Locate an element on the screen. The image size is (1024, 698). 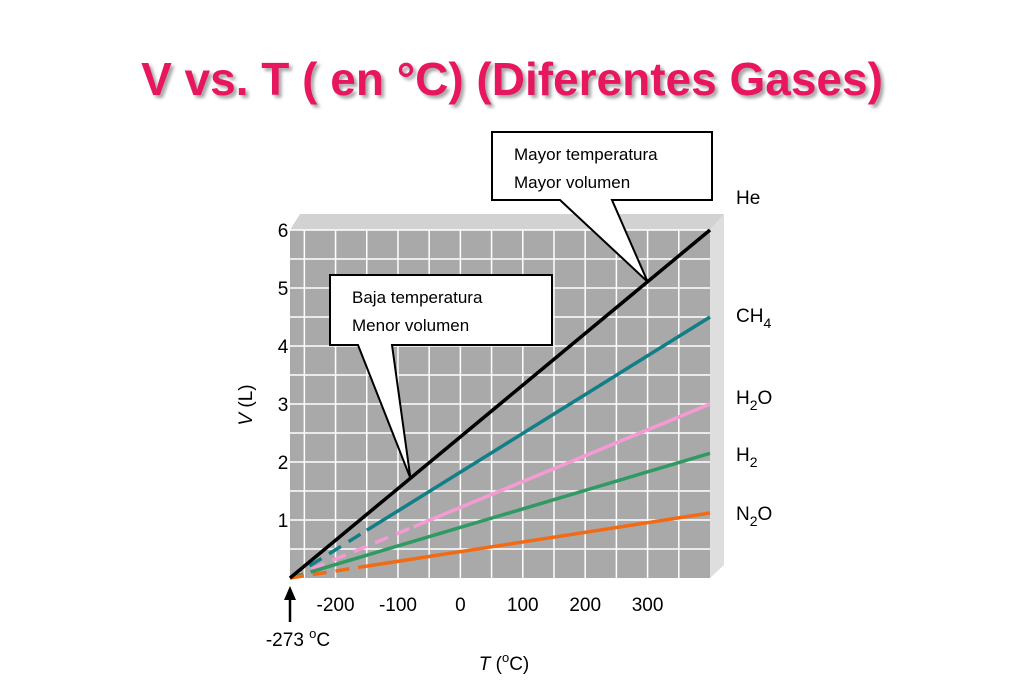
callout-text-line: Baja temperatura is located at coordinates (417, 297).